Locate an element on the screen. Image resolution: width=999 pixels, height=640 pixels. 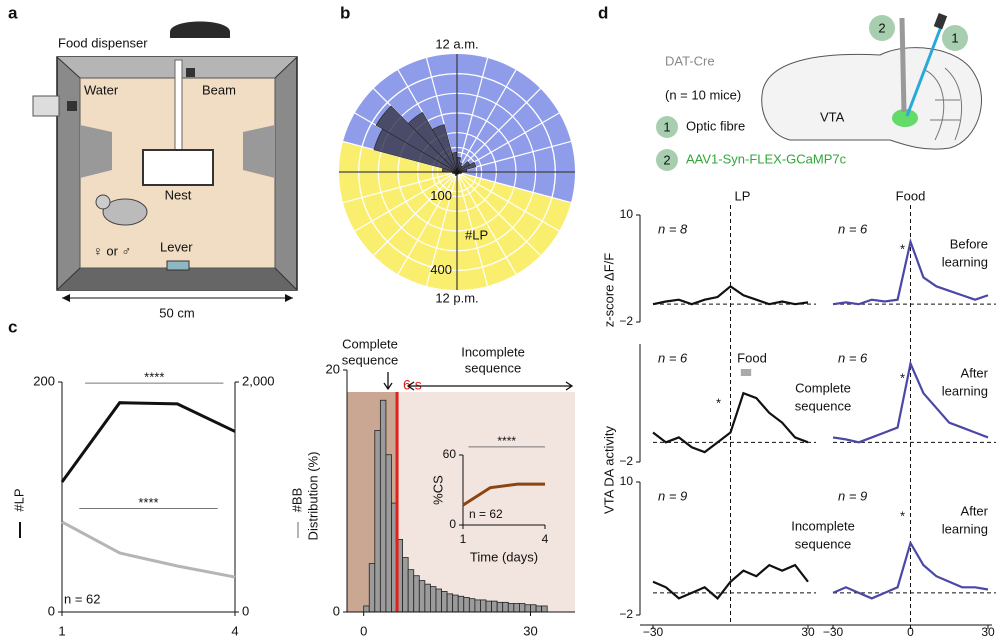
mouse-line: DAT-Cre is located at coordinates (690, 60).